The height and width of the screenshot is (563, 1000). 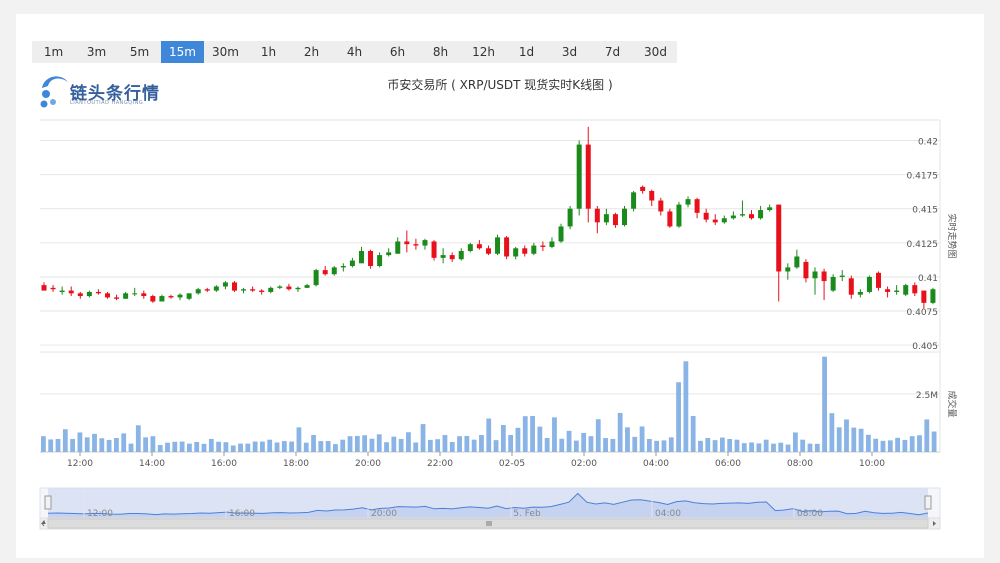 What do you see at coordinates (139, 52) in the screenshot?
I see `tab-5m: 5m` at bounding box center [139, 52].